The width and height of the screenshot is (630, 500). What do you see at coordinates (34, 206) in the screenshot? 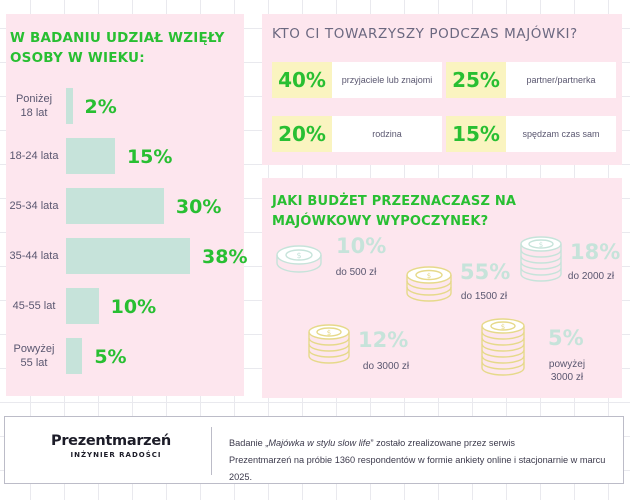
I see `age-category-label: 25-34 lata` at bounding box center [34, 206].